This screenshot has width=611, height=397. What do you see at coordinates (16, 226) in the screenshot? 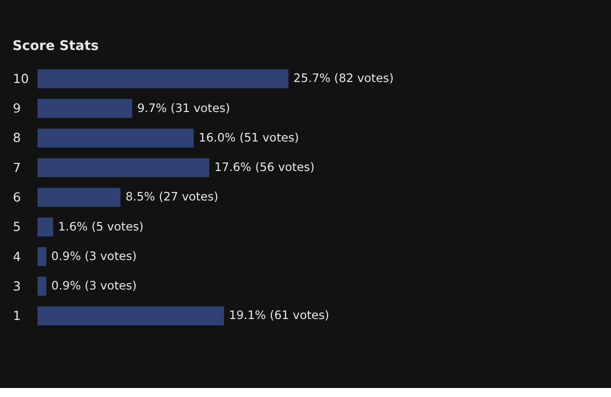
I see `y-tick-label: 5` at bounding box center [16, 226].